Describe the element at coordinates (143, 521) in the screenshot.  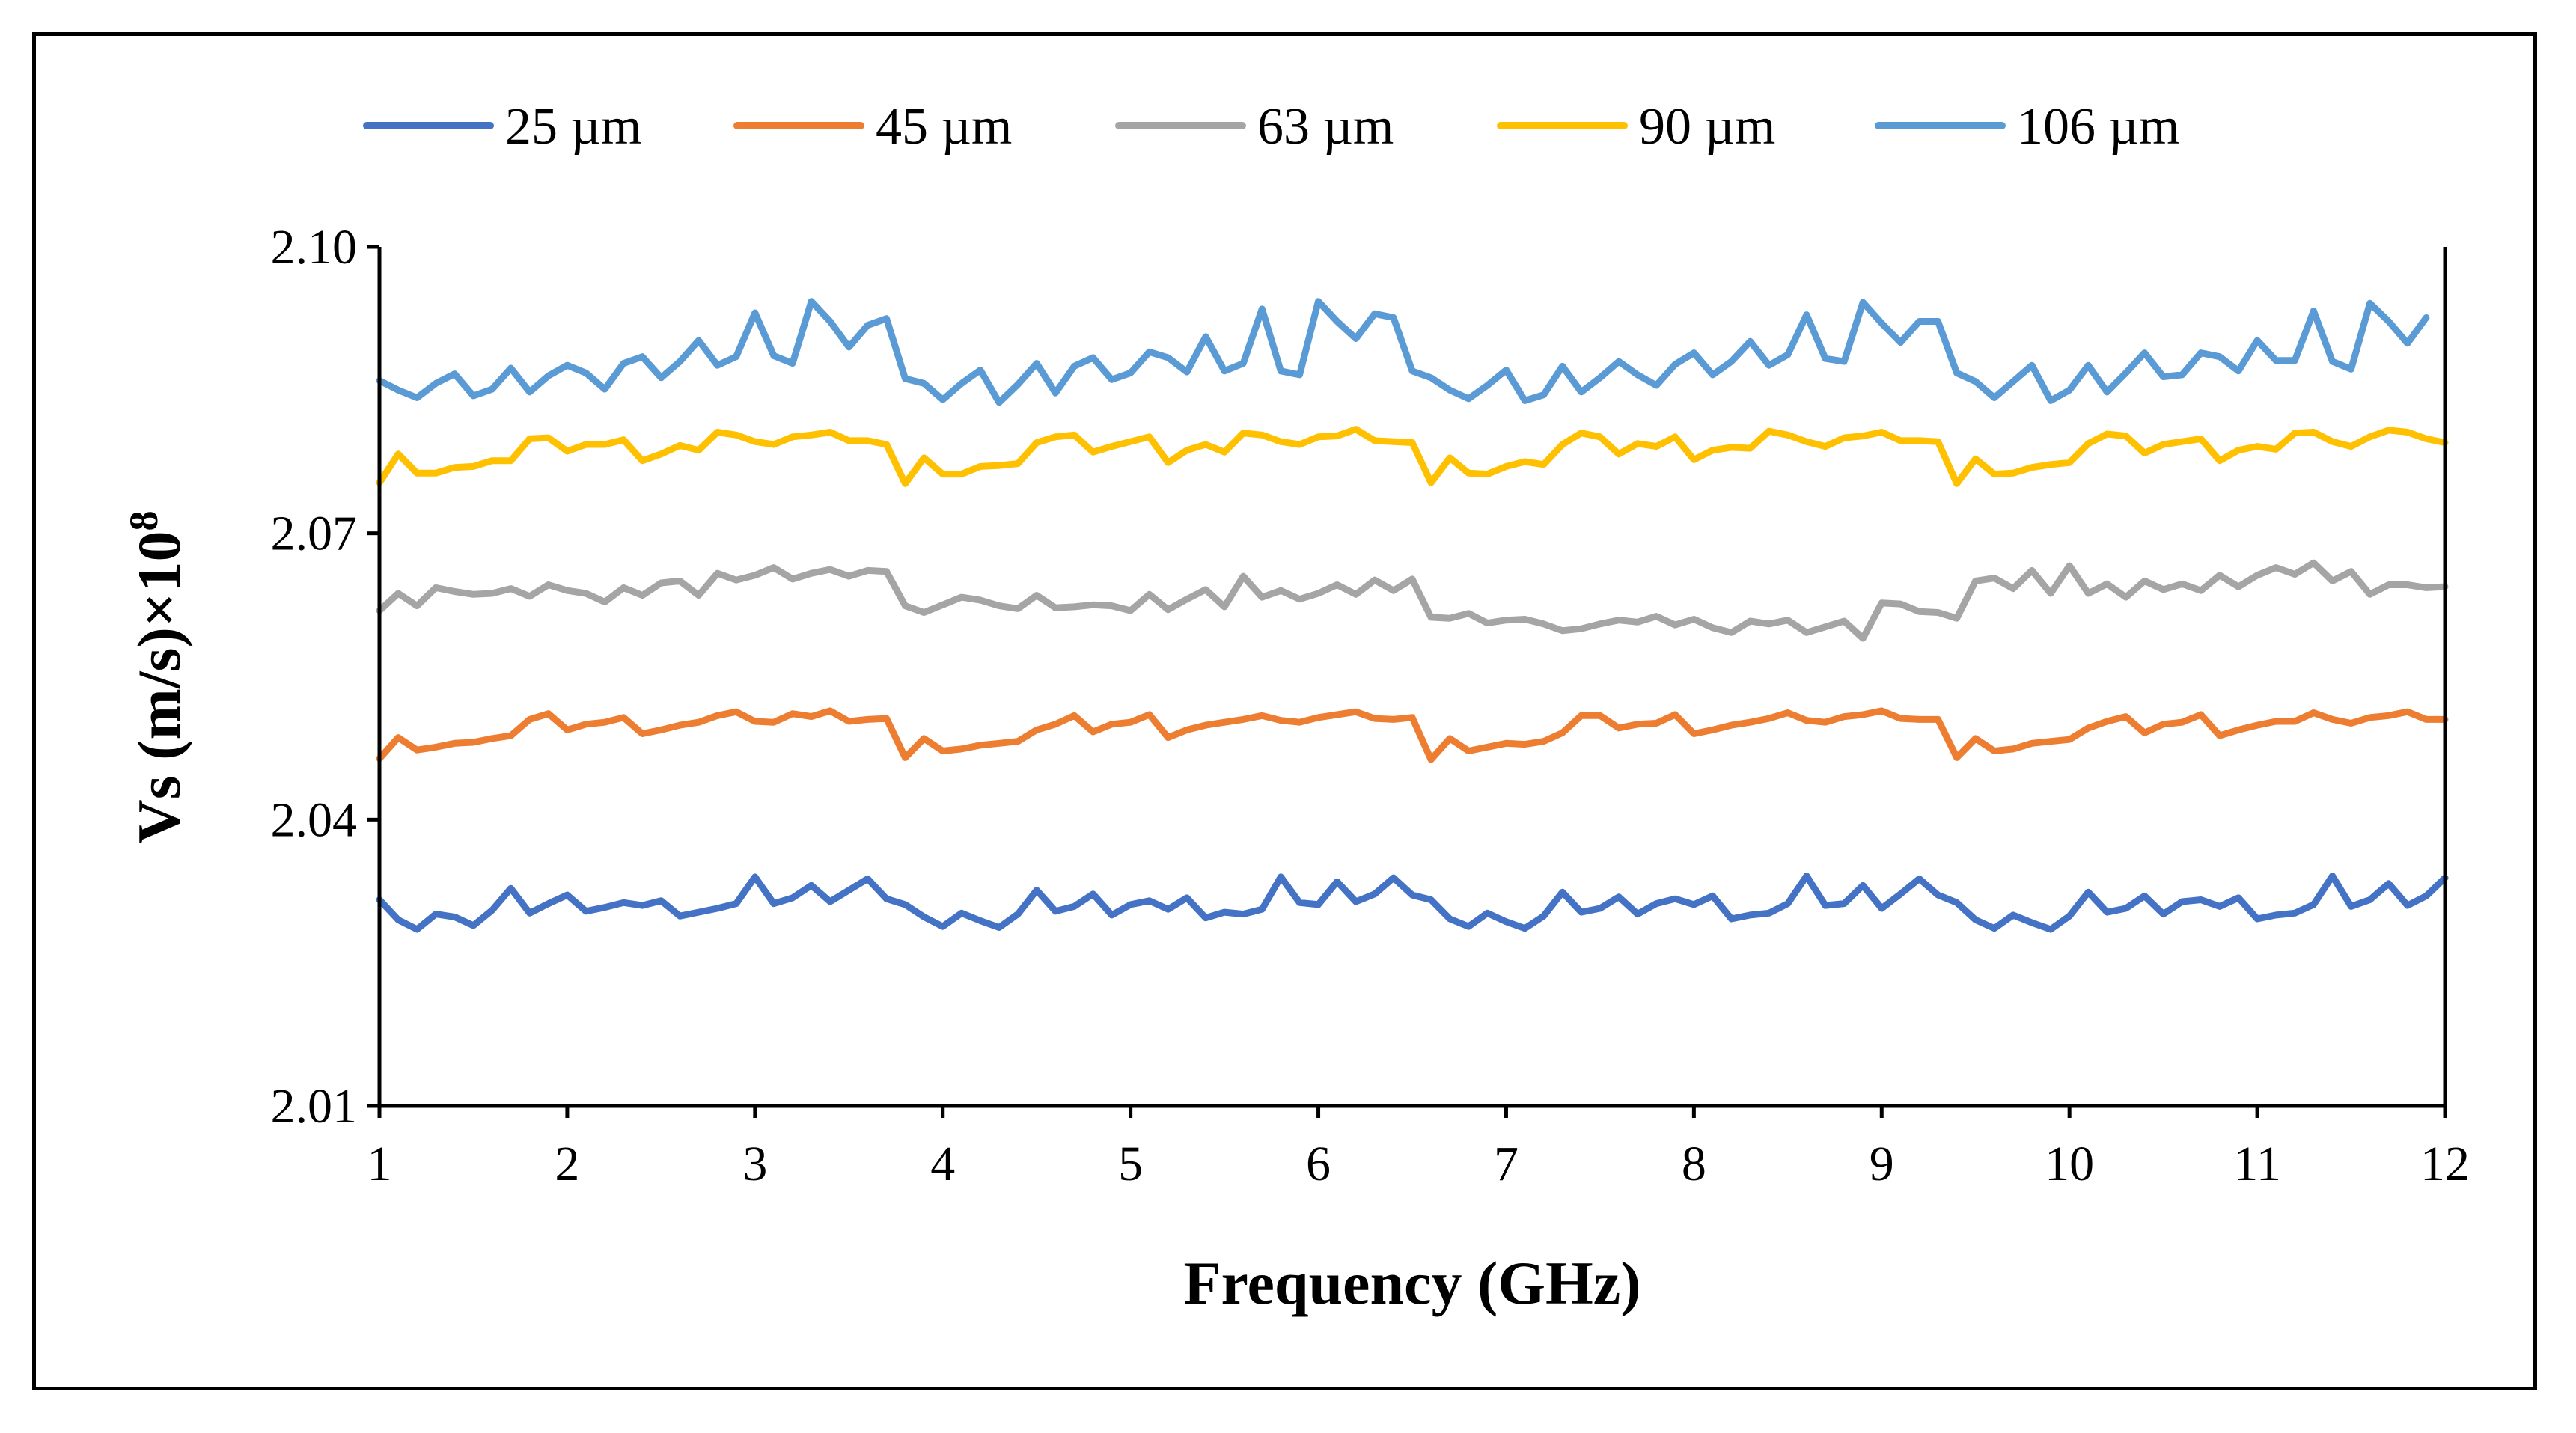
I see `y-axis-title-exponent: 8` at that location.